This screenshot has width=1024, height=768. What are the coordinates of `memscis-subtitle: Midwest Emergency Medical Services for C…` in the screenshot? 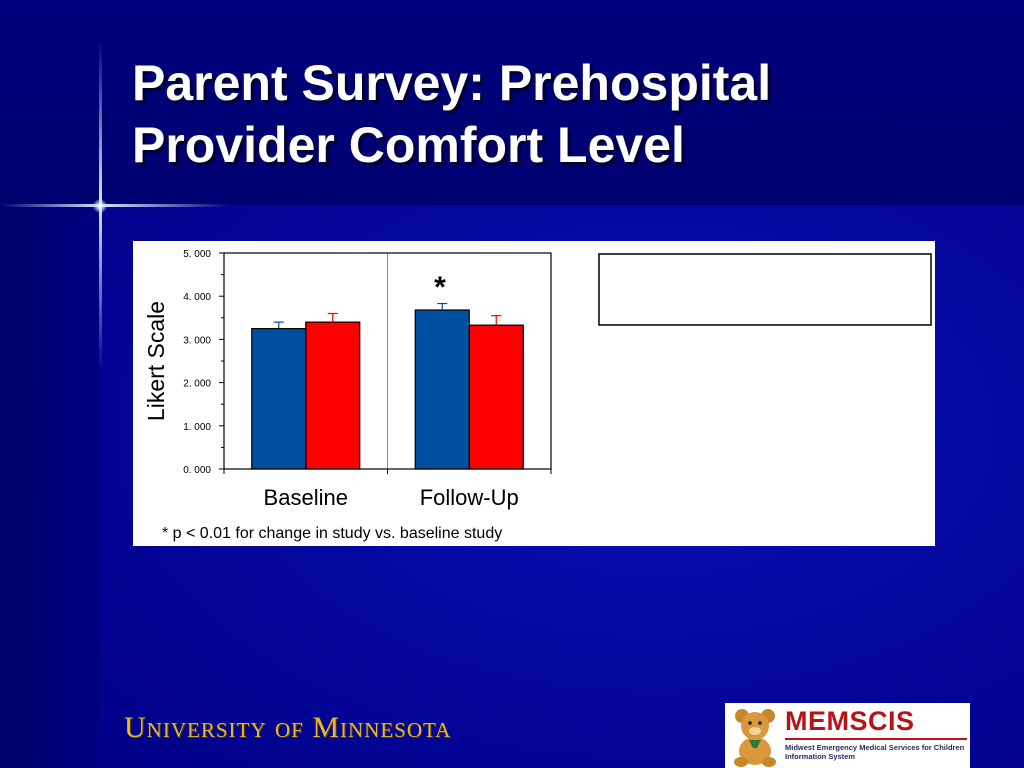 It's located at (875, 752).